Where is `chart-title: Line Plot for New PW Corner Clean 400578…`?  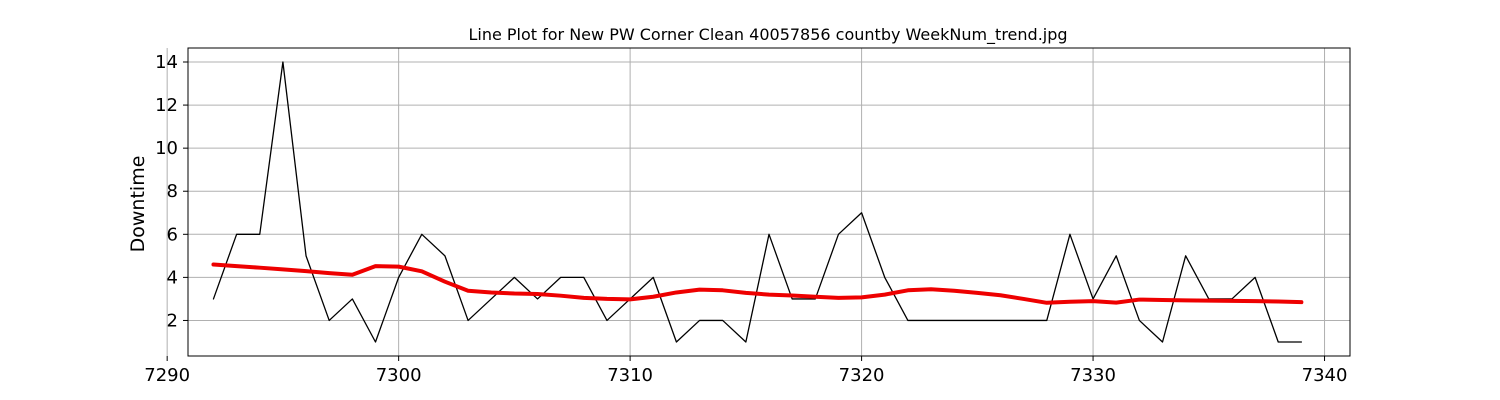 chart-title: Line Plot for New PW Corner Clean 400578… is located at coordinates (767, 35).